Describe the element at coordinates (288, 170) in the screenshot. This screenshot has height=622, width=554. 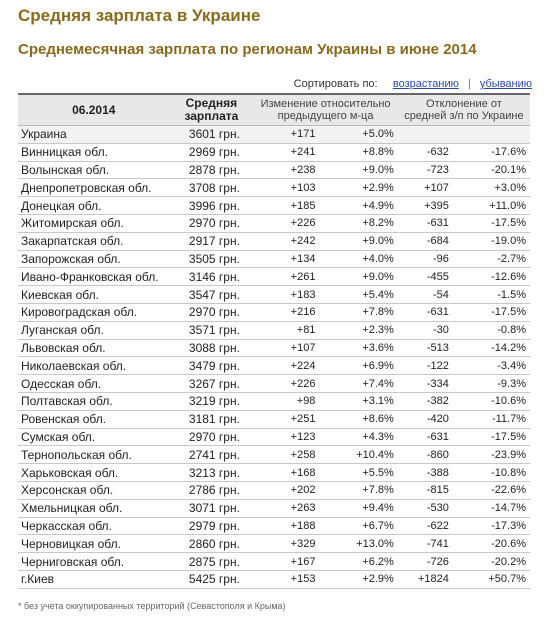
I see `cell-chg-abs: +238` at that location.